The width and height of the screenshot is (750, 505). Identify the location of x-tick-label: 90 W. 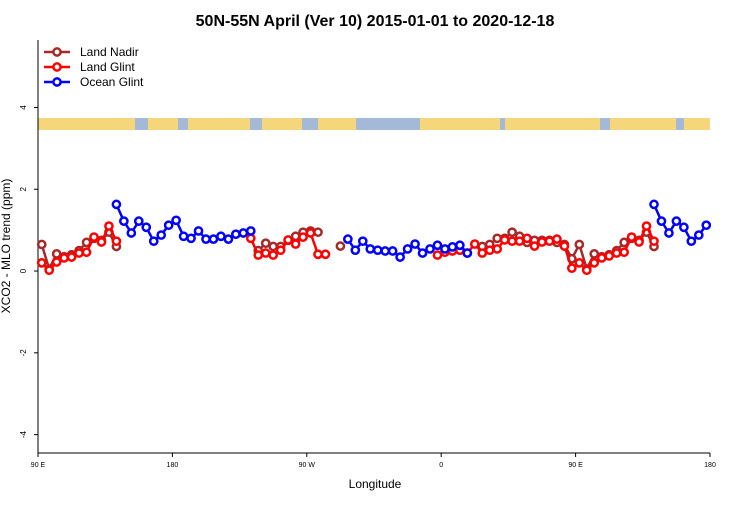
(307, 465).